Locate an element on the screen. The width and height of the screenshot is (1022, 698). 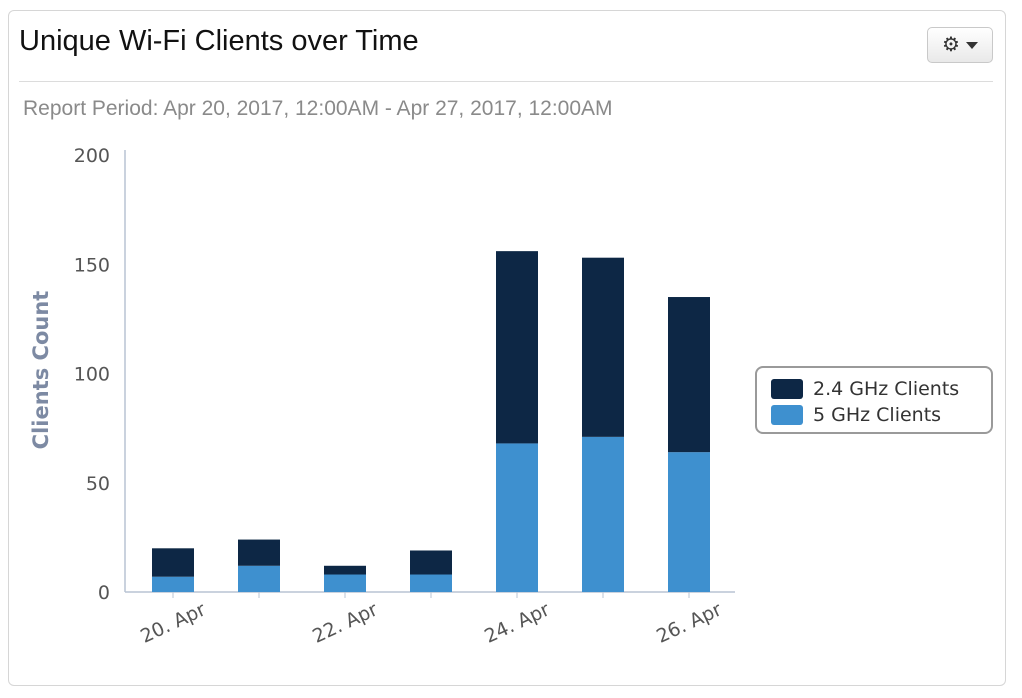
legend-swatch-5ghz is located at coordinates (787, 415).